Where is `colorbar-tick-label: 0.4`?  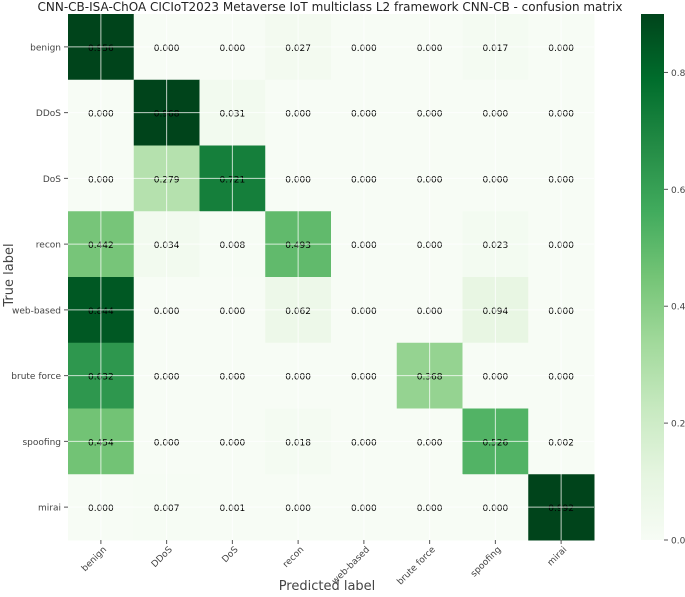
colorbar-tick-label: 0.4 is located at coordinates (678, 308).